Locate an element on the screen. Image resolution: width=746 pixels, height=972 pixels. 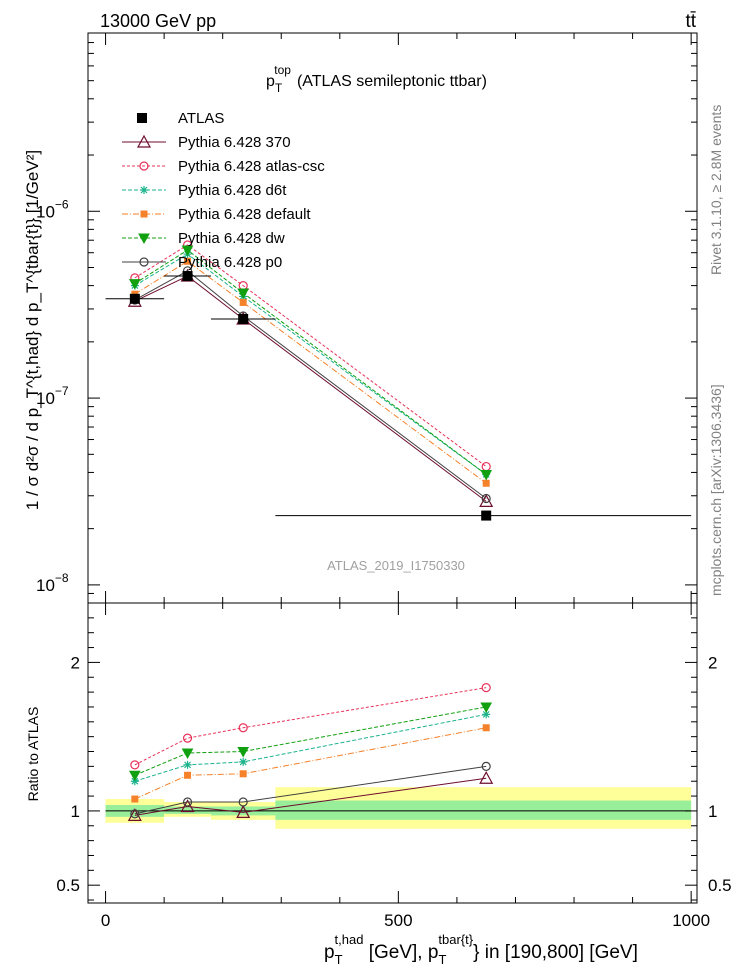
lower-ytick-label: 0.5 is located at coordinates (68, 885).